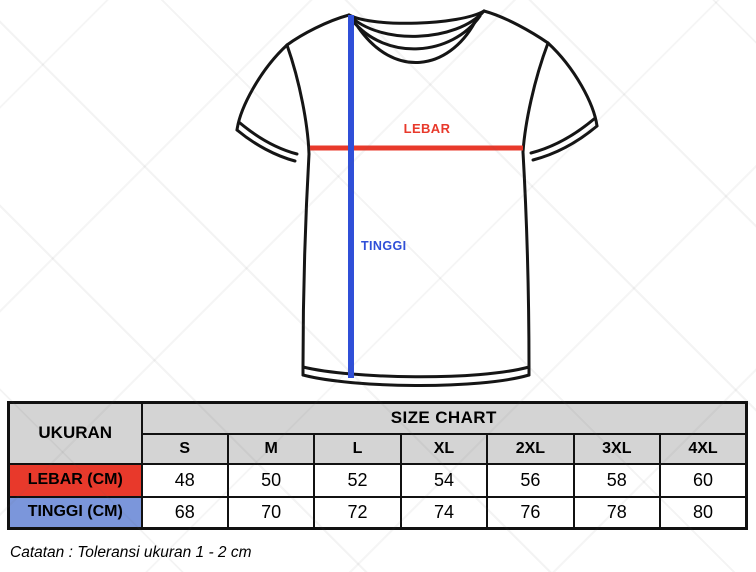  Describe the element at coordinates (131, 552) in the screenshot. I see `tolerance-note: Catatan : Toleransi ukuran 1 - 2 cm` at that location.